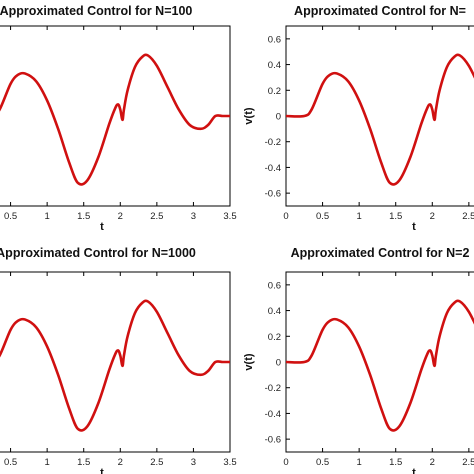 The height and width of the screenshot is (474, 474). What do you see at coordinates (380, 11) in the screenshot?
I see `chart-title: Approximated Control for N=` at bounding box center [380, 11].